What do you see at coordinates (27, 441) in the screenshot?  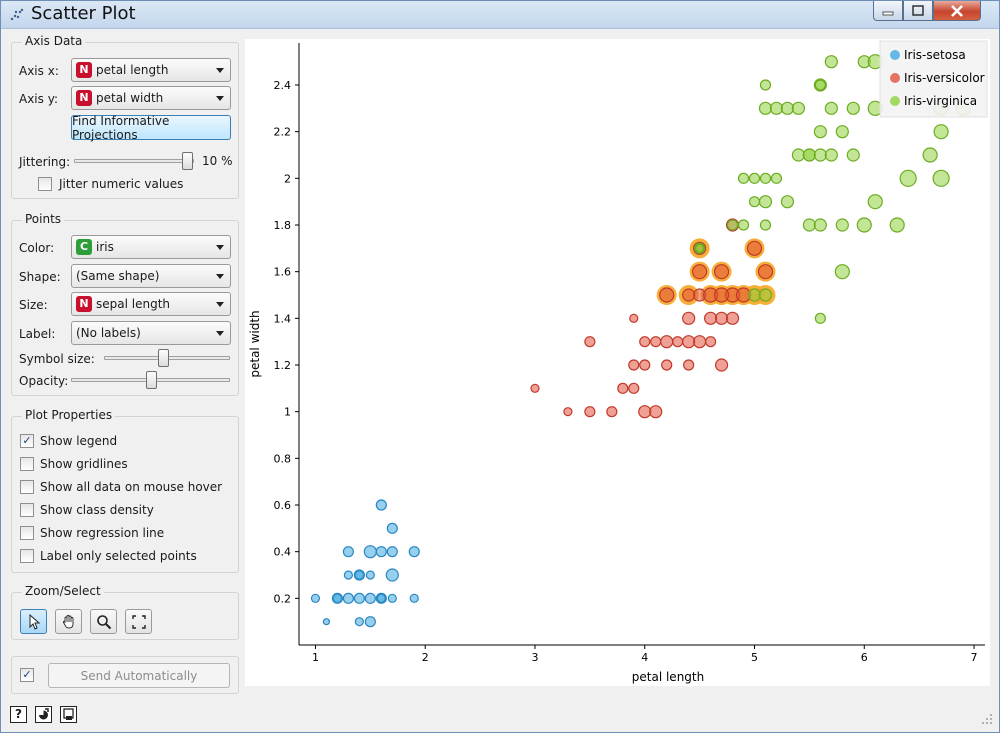 I see `plot-option-checkbox: ✓` at bounding box center [27, 441].